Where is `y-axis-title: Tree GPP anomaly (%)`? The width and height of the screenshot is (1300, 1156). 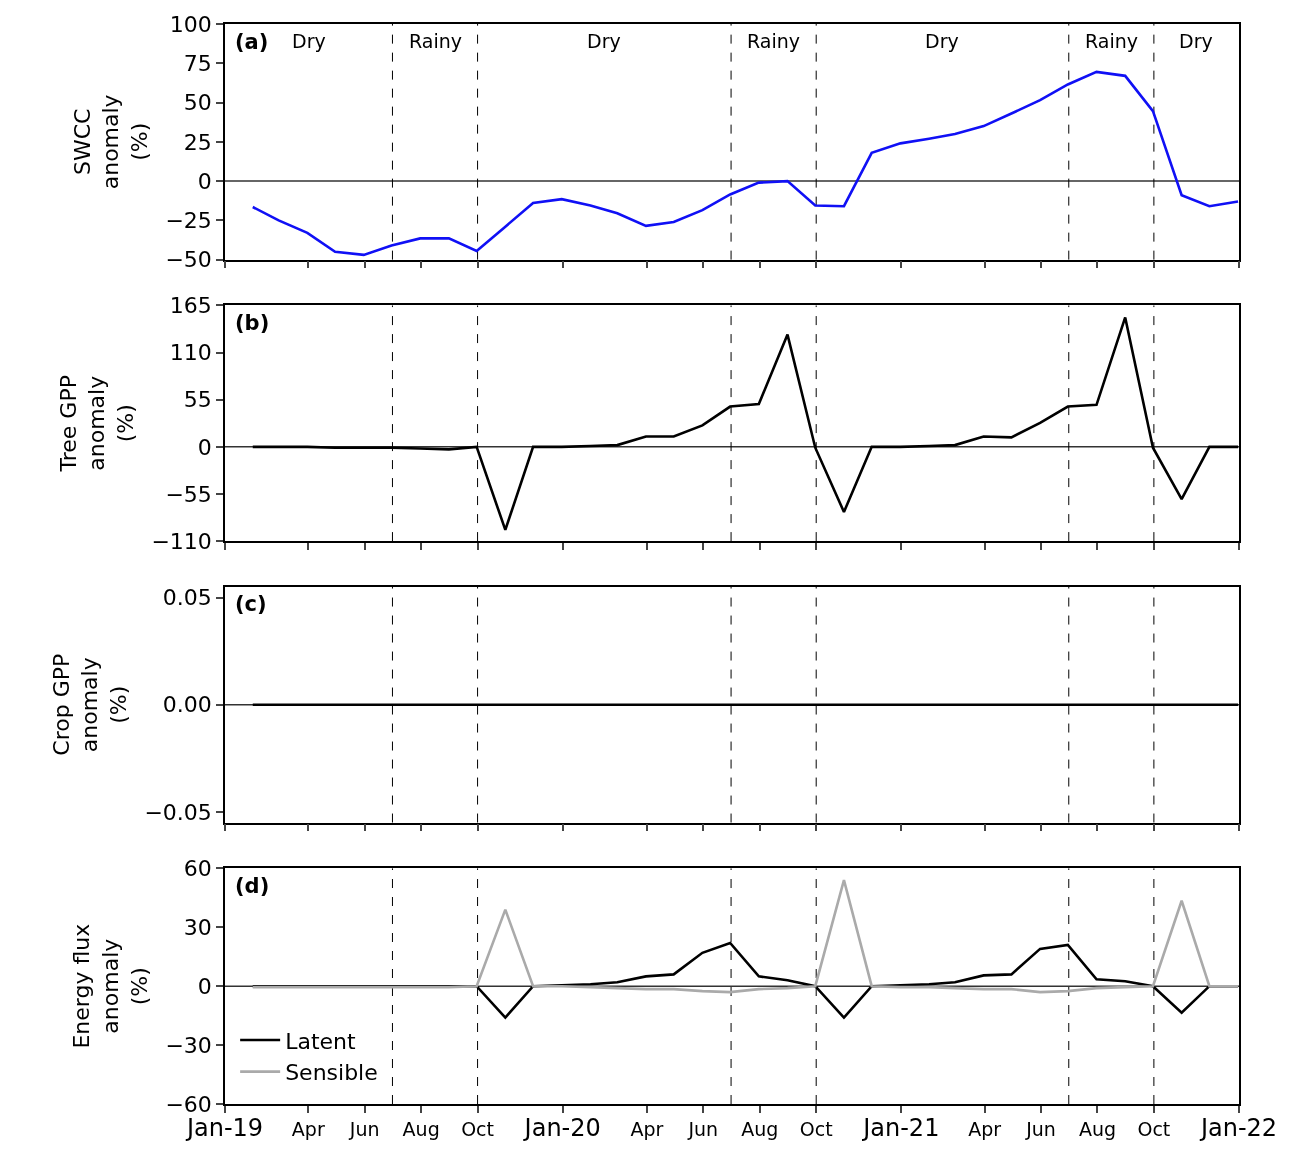
y-axis-title: Tree GPP anomaly (%) is located at coordinates (96, 424).